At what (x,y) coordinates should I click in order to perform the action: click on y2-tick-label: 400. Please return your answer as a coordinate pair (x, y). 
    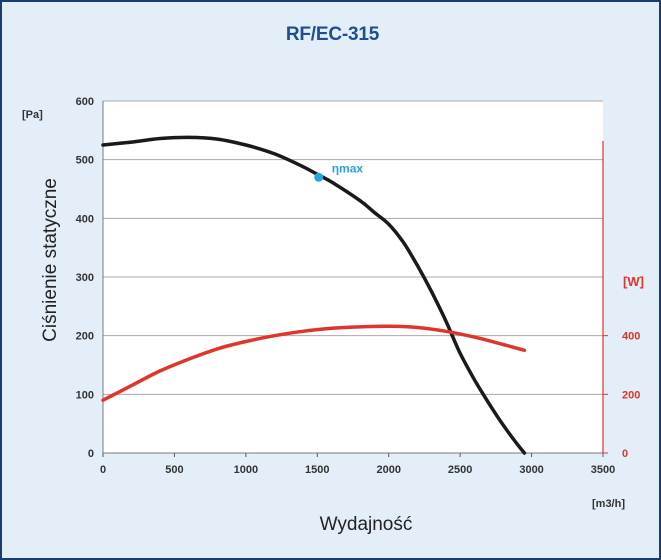
    Looking at the image, I should click on (631, 337).